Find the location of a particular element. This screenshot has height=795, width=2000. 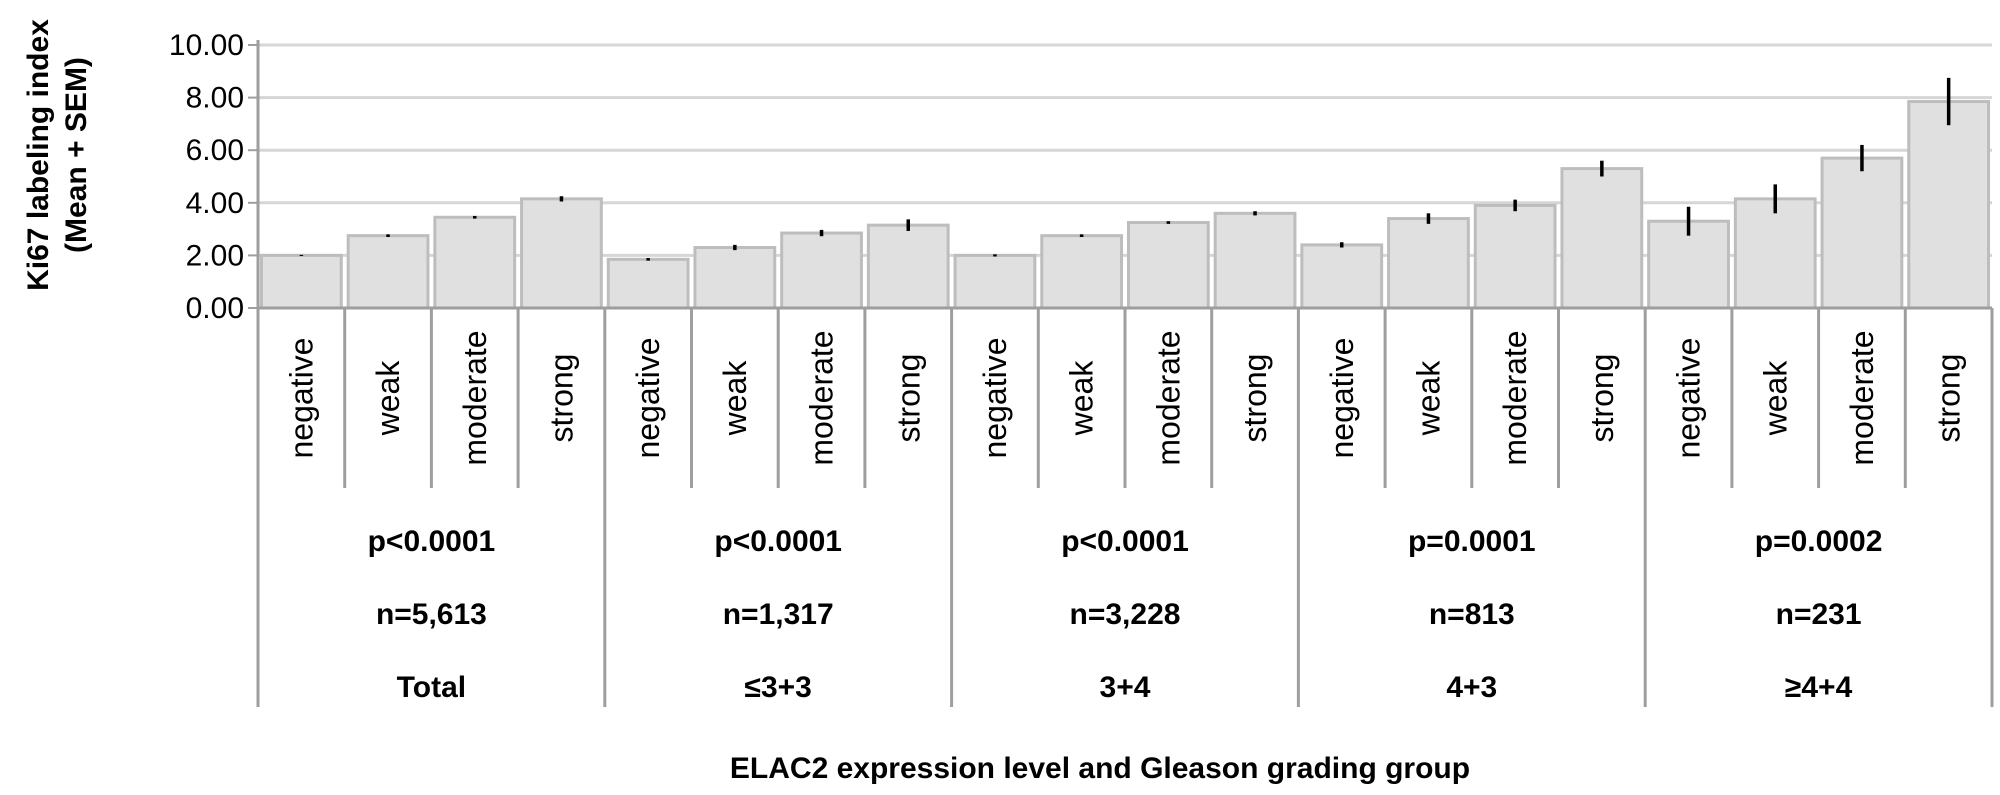

p-value-label: p=0.0001 is located at coordinates (1472, 541).